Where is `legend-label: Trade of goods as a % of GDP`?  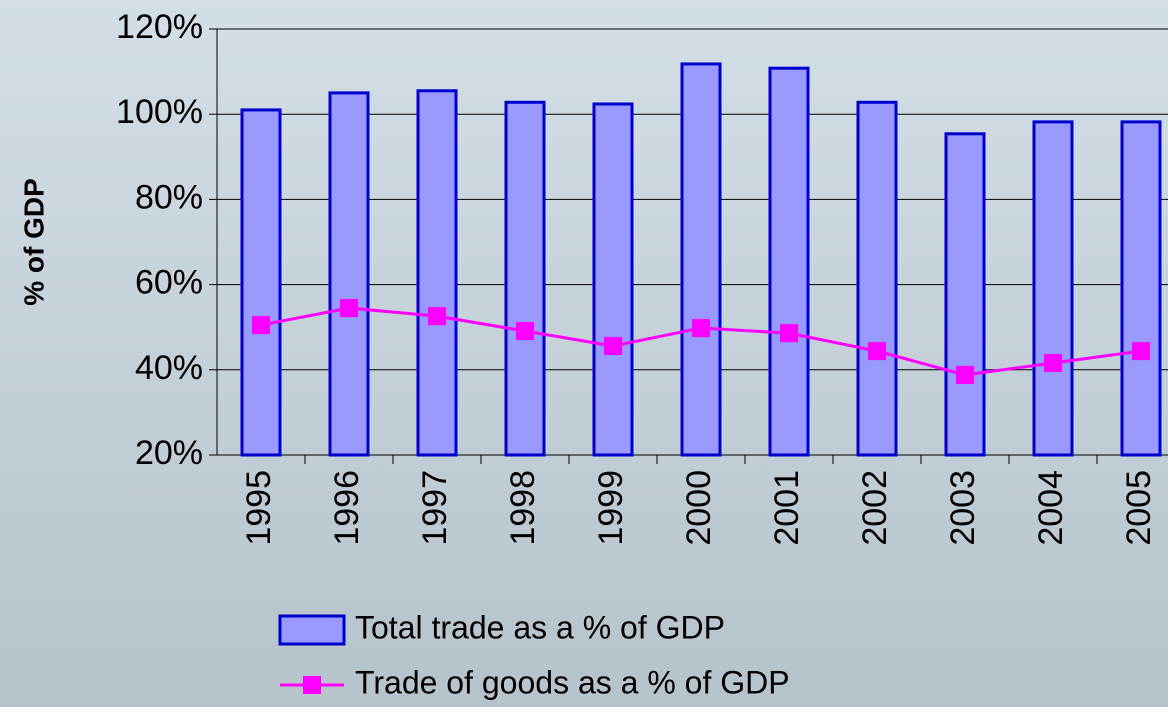 legend-label: Trade of goods as a % of GDP is located at coordinates (572, 682).